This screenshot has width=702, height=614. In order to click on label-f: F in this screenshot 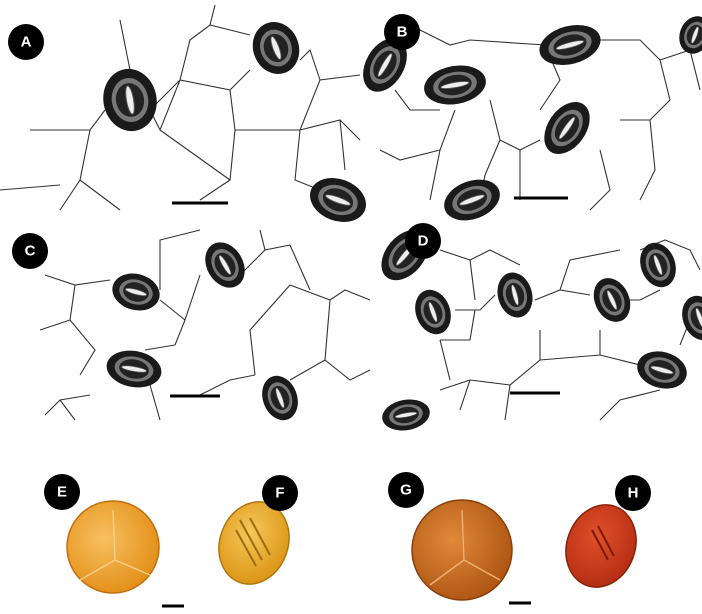, I will do `click(280, 493)`.